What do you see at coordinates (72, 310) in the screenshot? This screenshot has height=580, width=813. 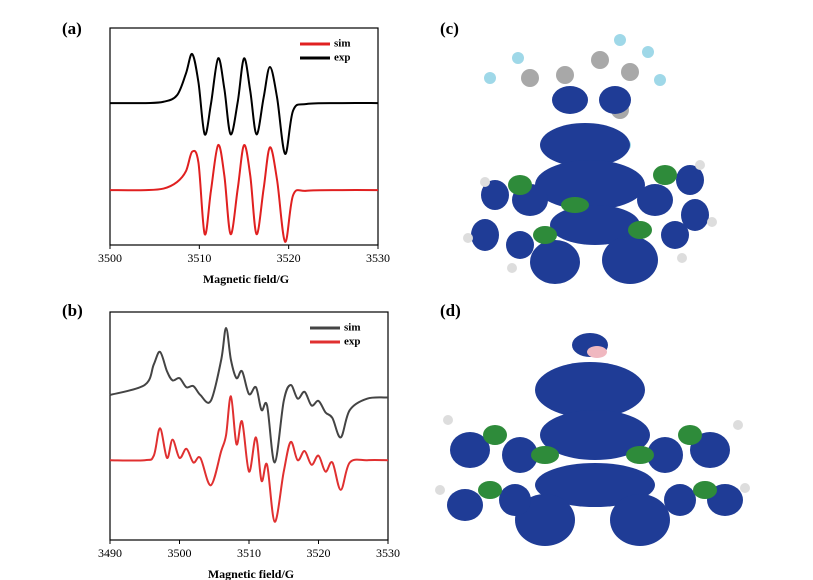 I see `panel-label: (b)` at bounding box center [72, 310].